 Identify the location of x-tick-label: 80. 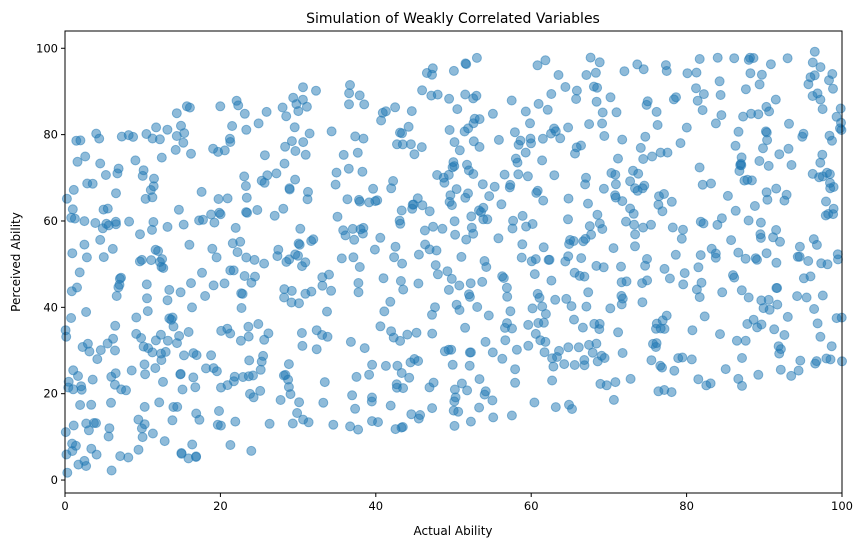
(686, 506).